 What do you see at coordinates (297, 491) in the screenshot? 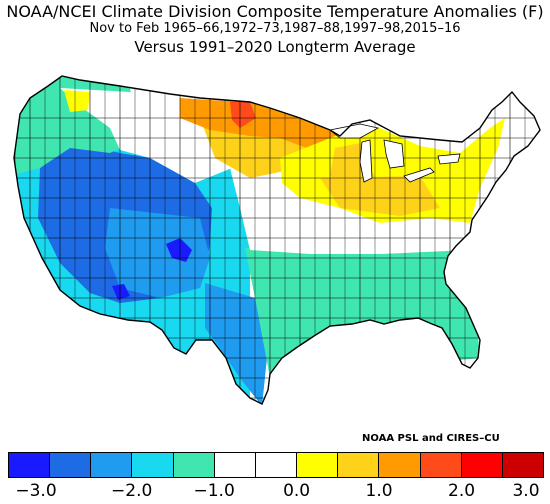
I see `colorbar-tick-label: 0.0` at bounding box center [297, 491].